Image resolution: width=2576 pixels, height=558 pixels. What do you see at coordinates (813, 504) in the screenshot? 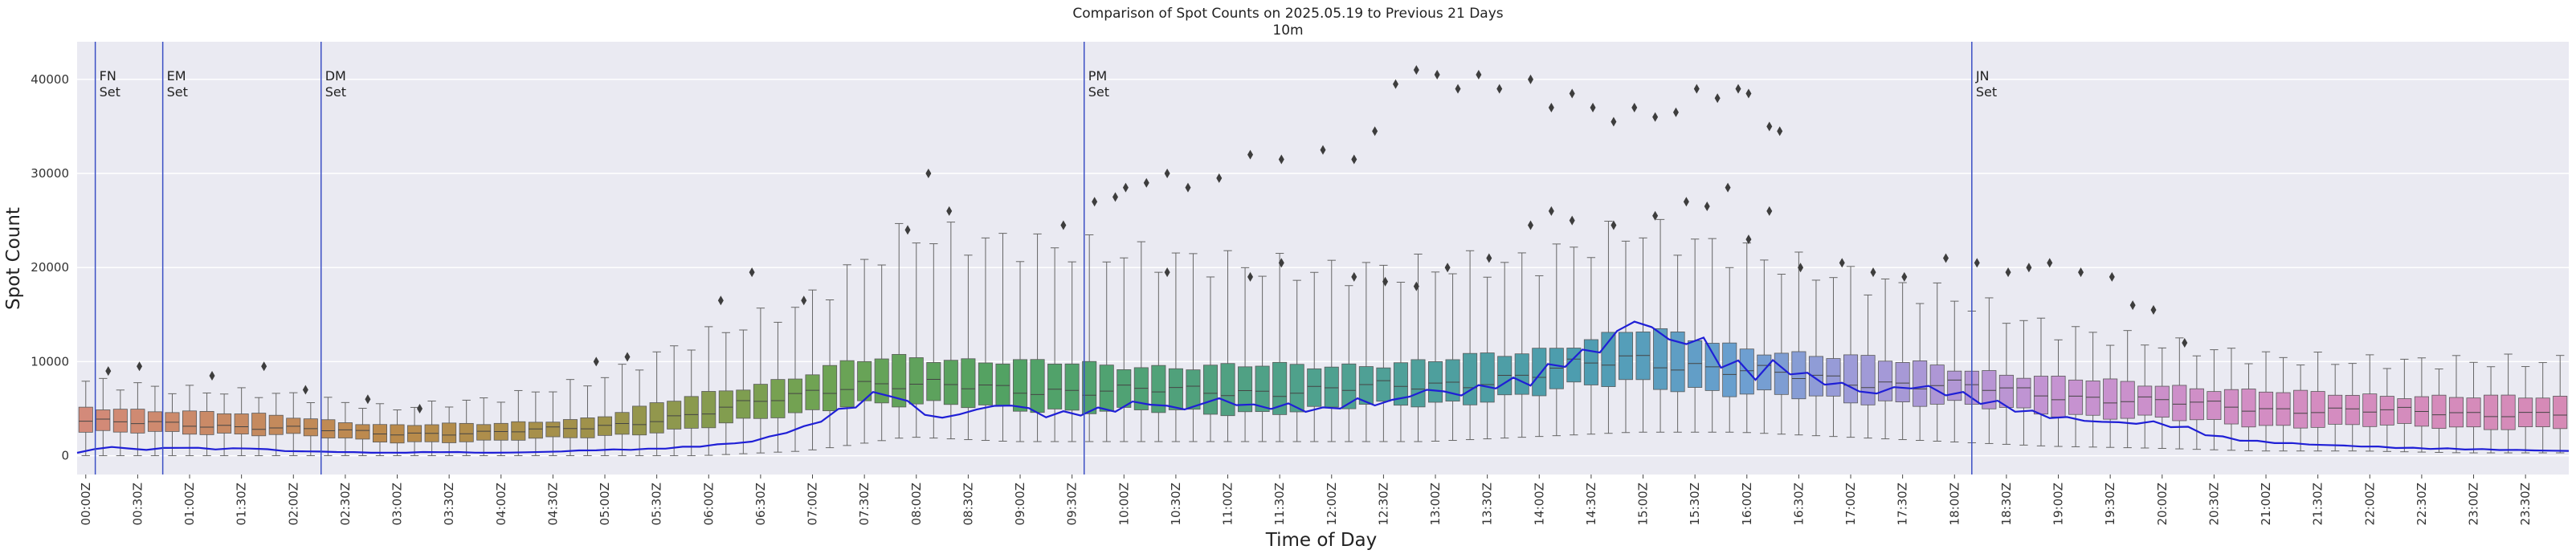
I see `x-tick-label: 07:00Z` at bounding box center [813, 504].